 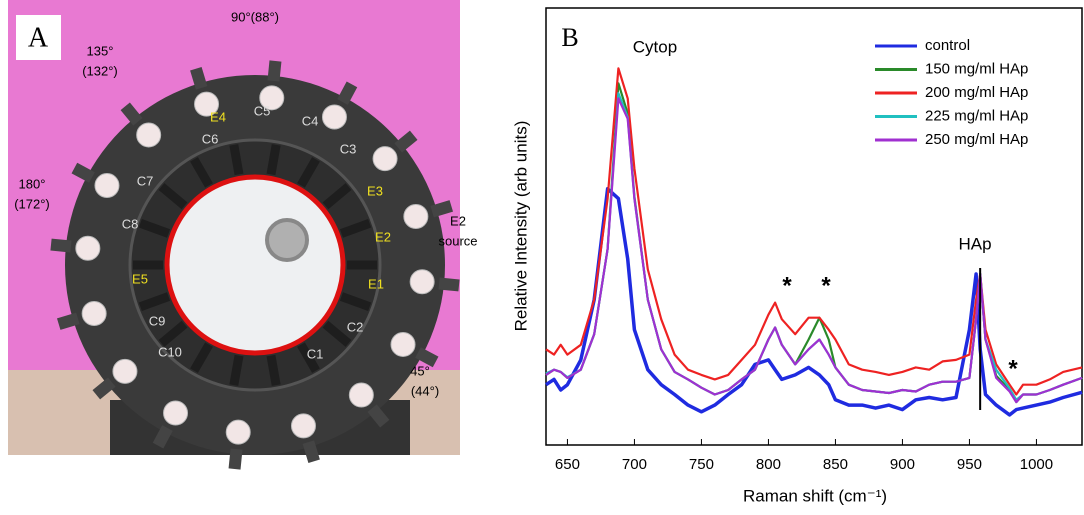 What do you see at coordinates (457, 240) in the screenshot?
I see `angle-label: source` at bounding box center [457, 240].